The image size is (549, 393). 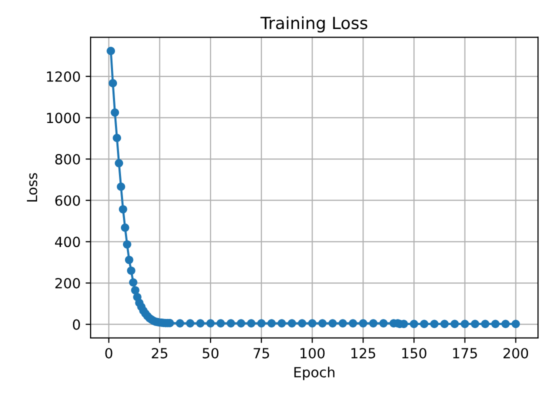 I want to click on y-tick-label: 800, so click(x=67, y=159).